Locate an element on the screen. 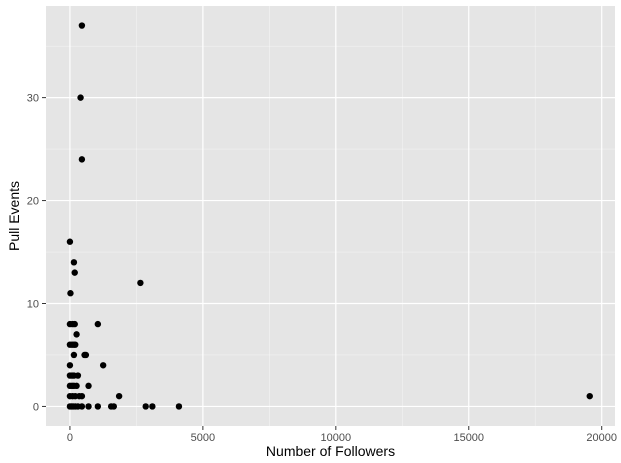  x-axis-title: Number of Followers is located at coordinates (330, 451).